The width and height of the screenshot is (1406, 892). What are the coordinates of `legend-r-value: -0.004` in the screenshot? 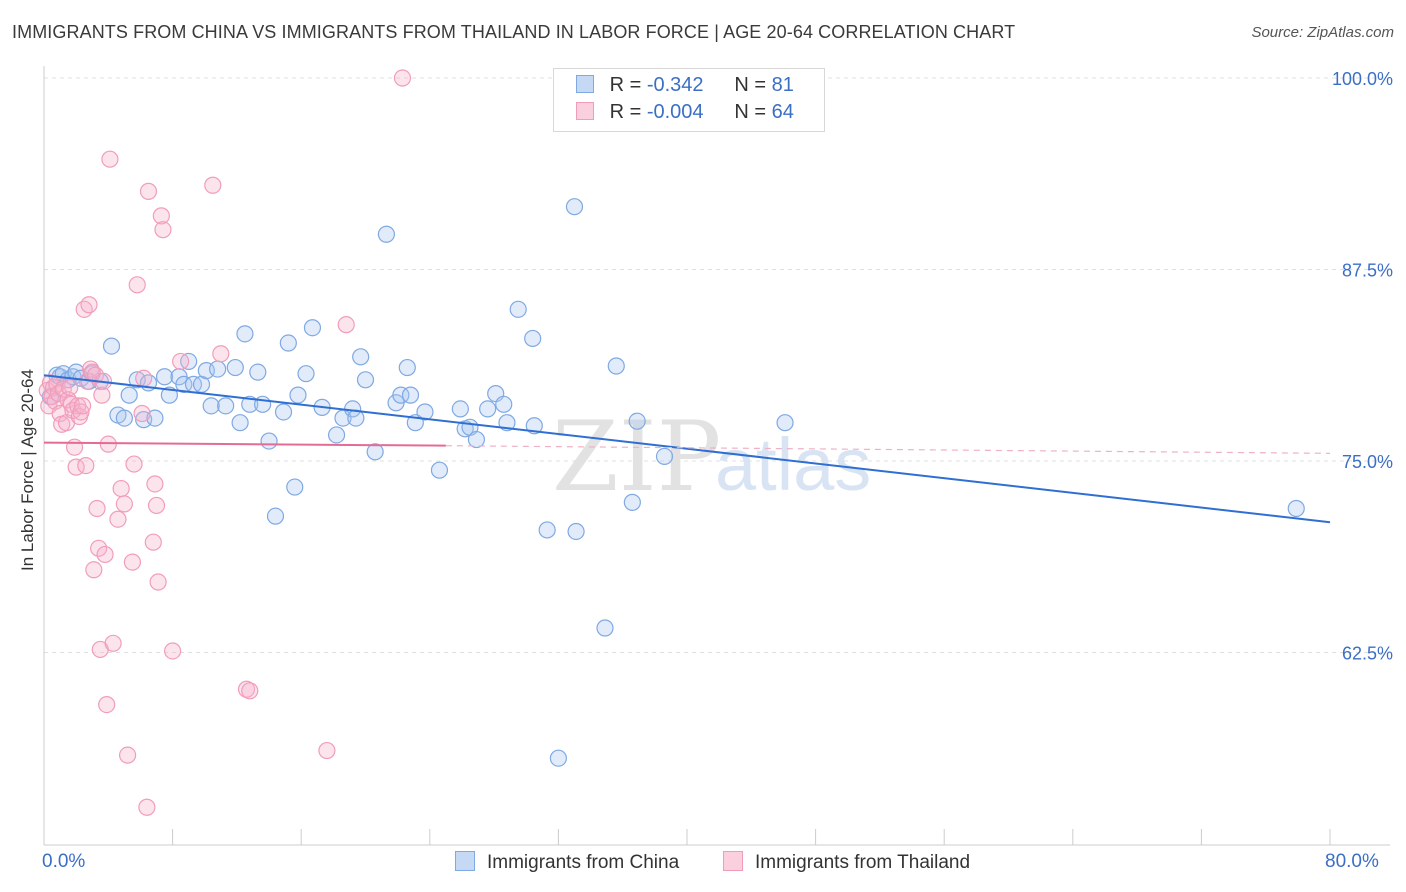 It's located at (675, 112).